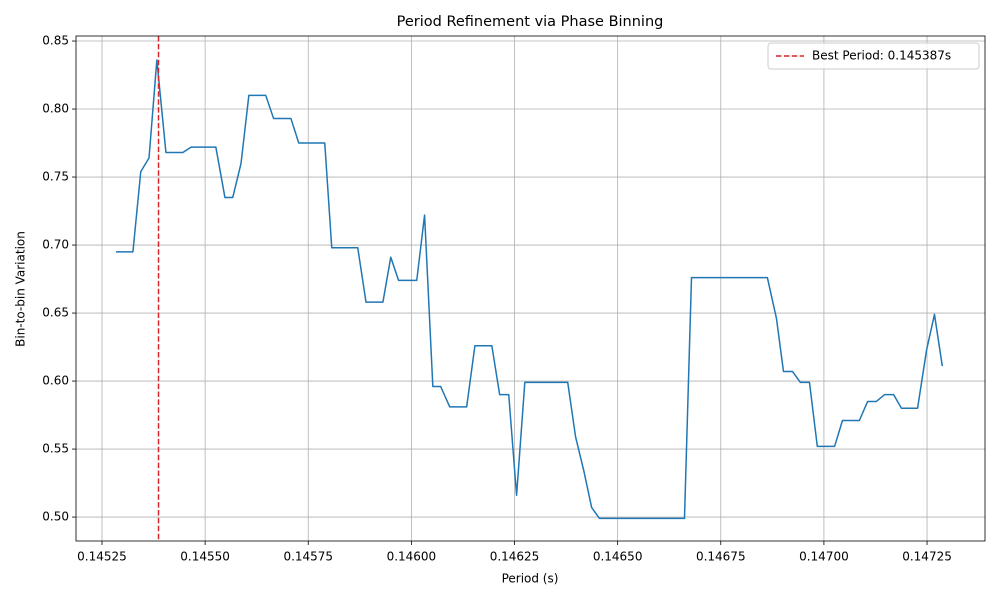 This screenshot has width=1000, height=600. What do you see at coordinates (618, 557) in the screenshot?
I see `x-tick-label: 0.14650` at bounding box center [618, 557].